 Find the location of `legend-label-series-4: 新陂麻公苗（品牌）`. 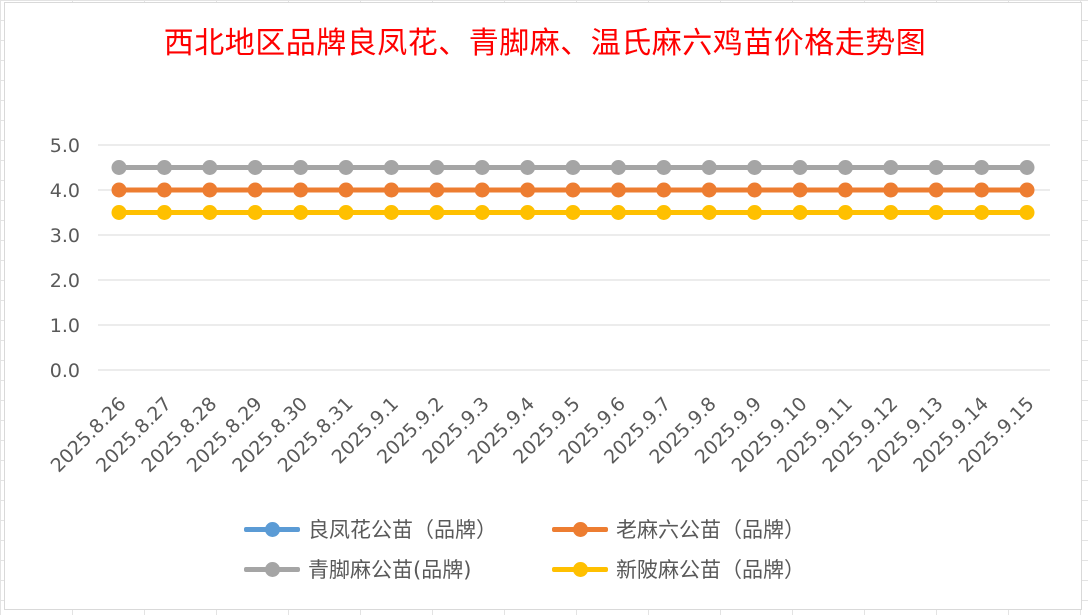

legend-label-series-4: 新陂麻公苗（品牌） is located at coordinates (710, 570).